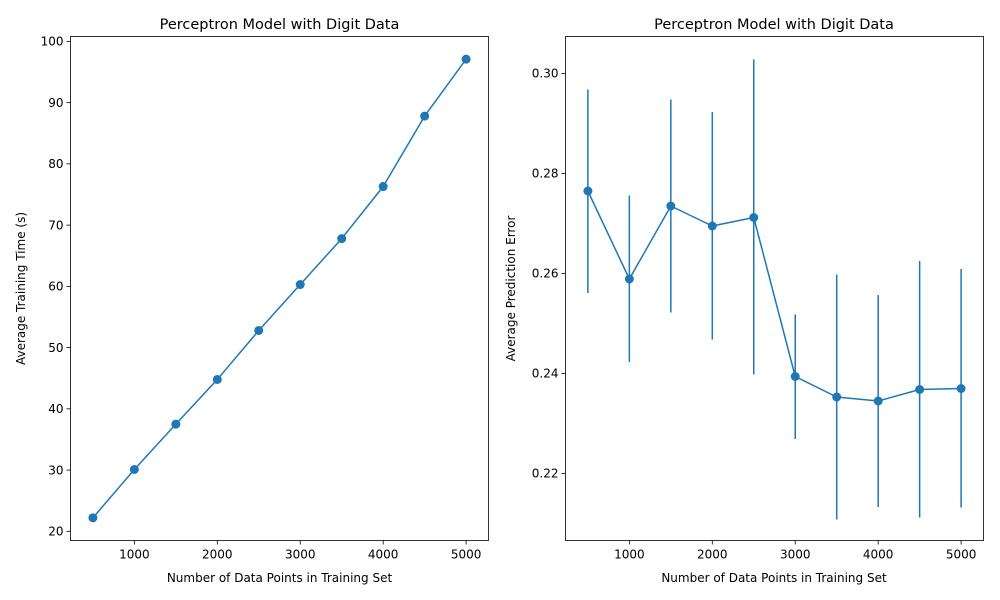 This screenshot has width=1000, height=600. What do you see at coordinates (774, 578) in the screenshot?
I see `right-x-axis-label: Number of Data Points in Training Set` at bounding box center [774, 578].